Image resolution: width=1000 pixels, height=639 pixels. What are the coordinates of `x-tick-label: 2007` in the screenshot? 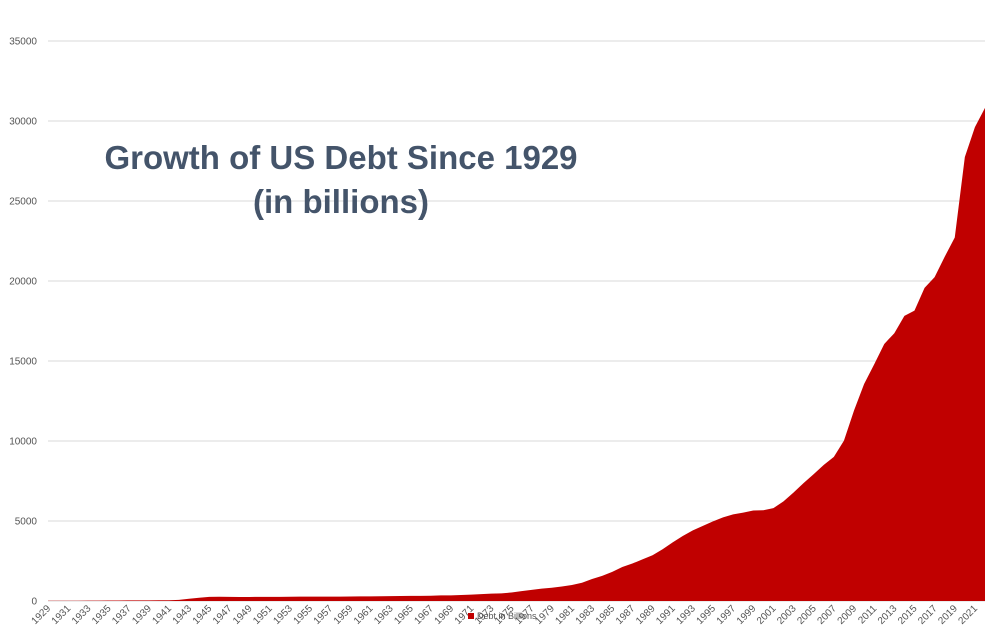 It's located at (827, 615).